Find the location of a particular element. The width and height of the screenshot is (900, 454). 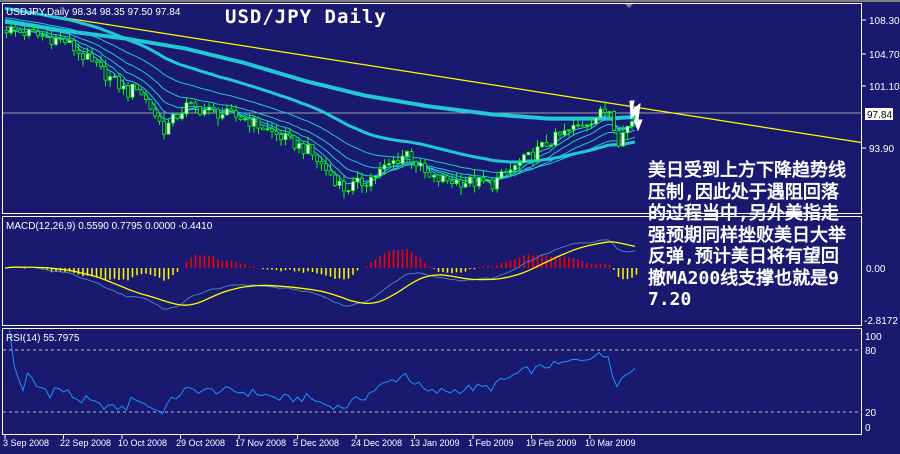

y-tick-label: 100 is located at coordinates (873, 337).